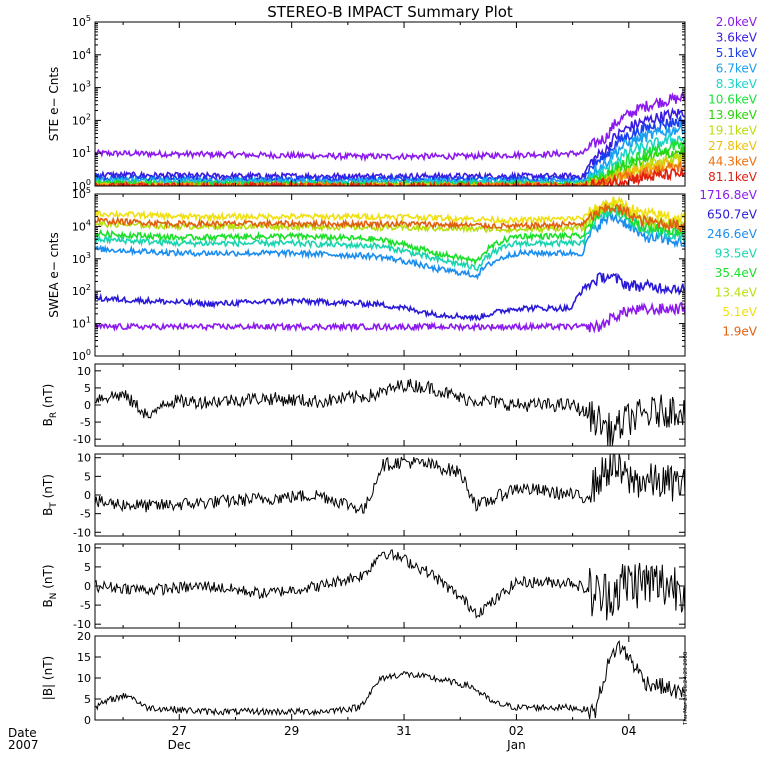 The width and height of the screenshot is (780, 780). I want to click on swea-ytick-label: 10⁴, so click(81, 225).